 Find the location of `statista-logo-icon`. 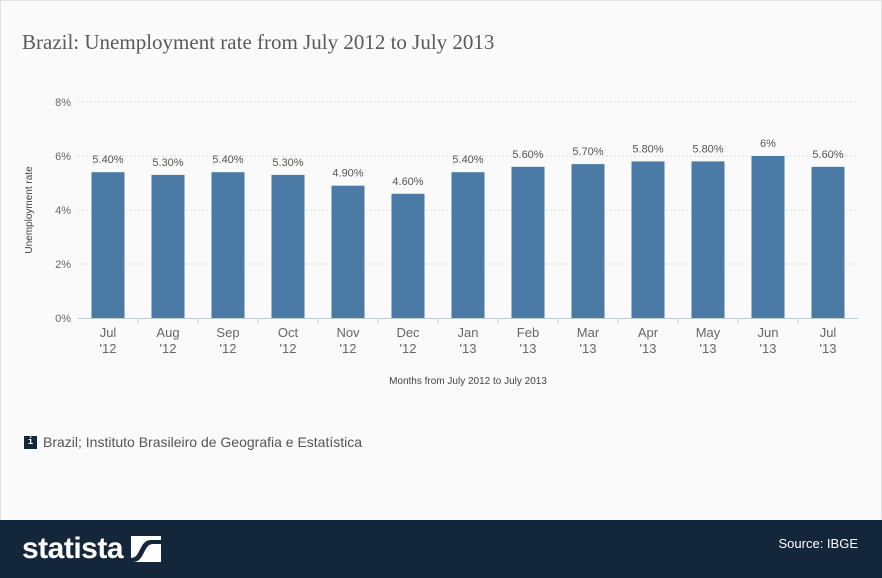

statista-logo-icon is located at coordinates (146, 549).